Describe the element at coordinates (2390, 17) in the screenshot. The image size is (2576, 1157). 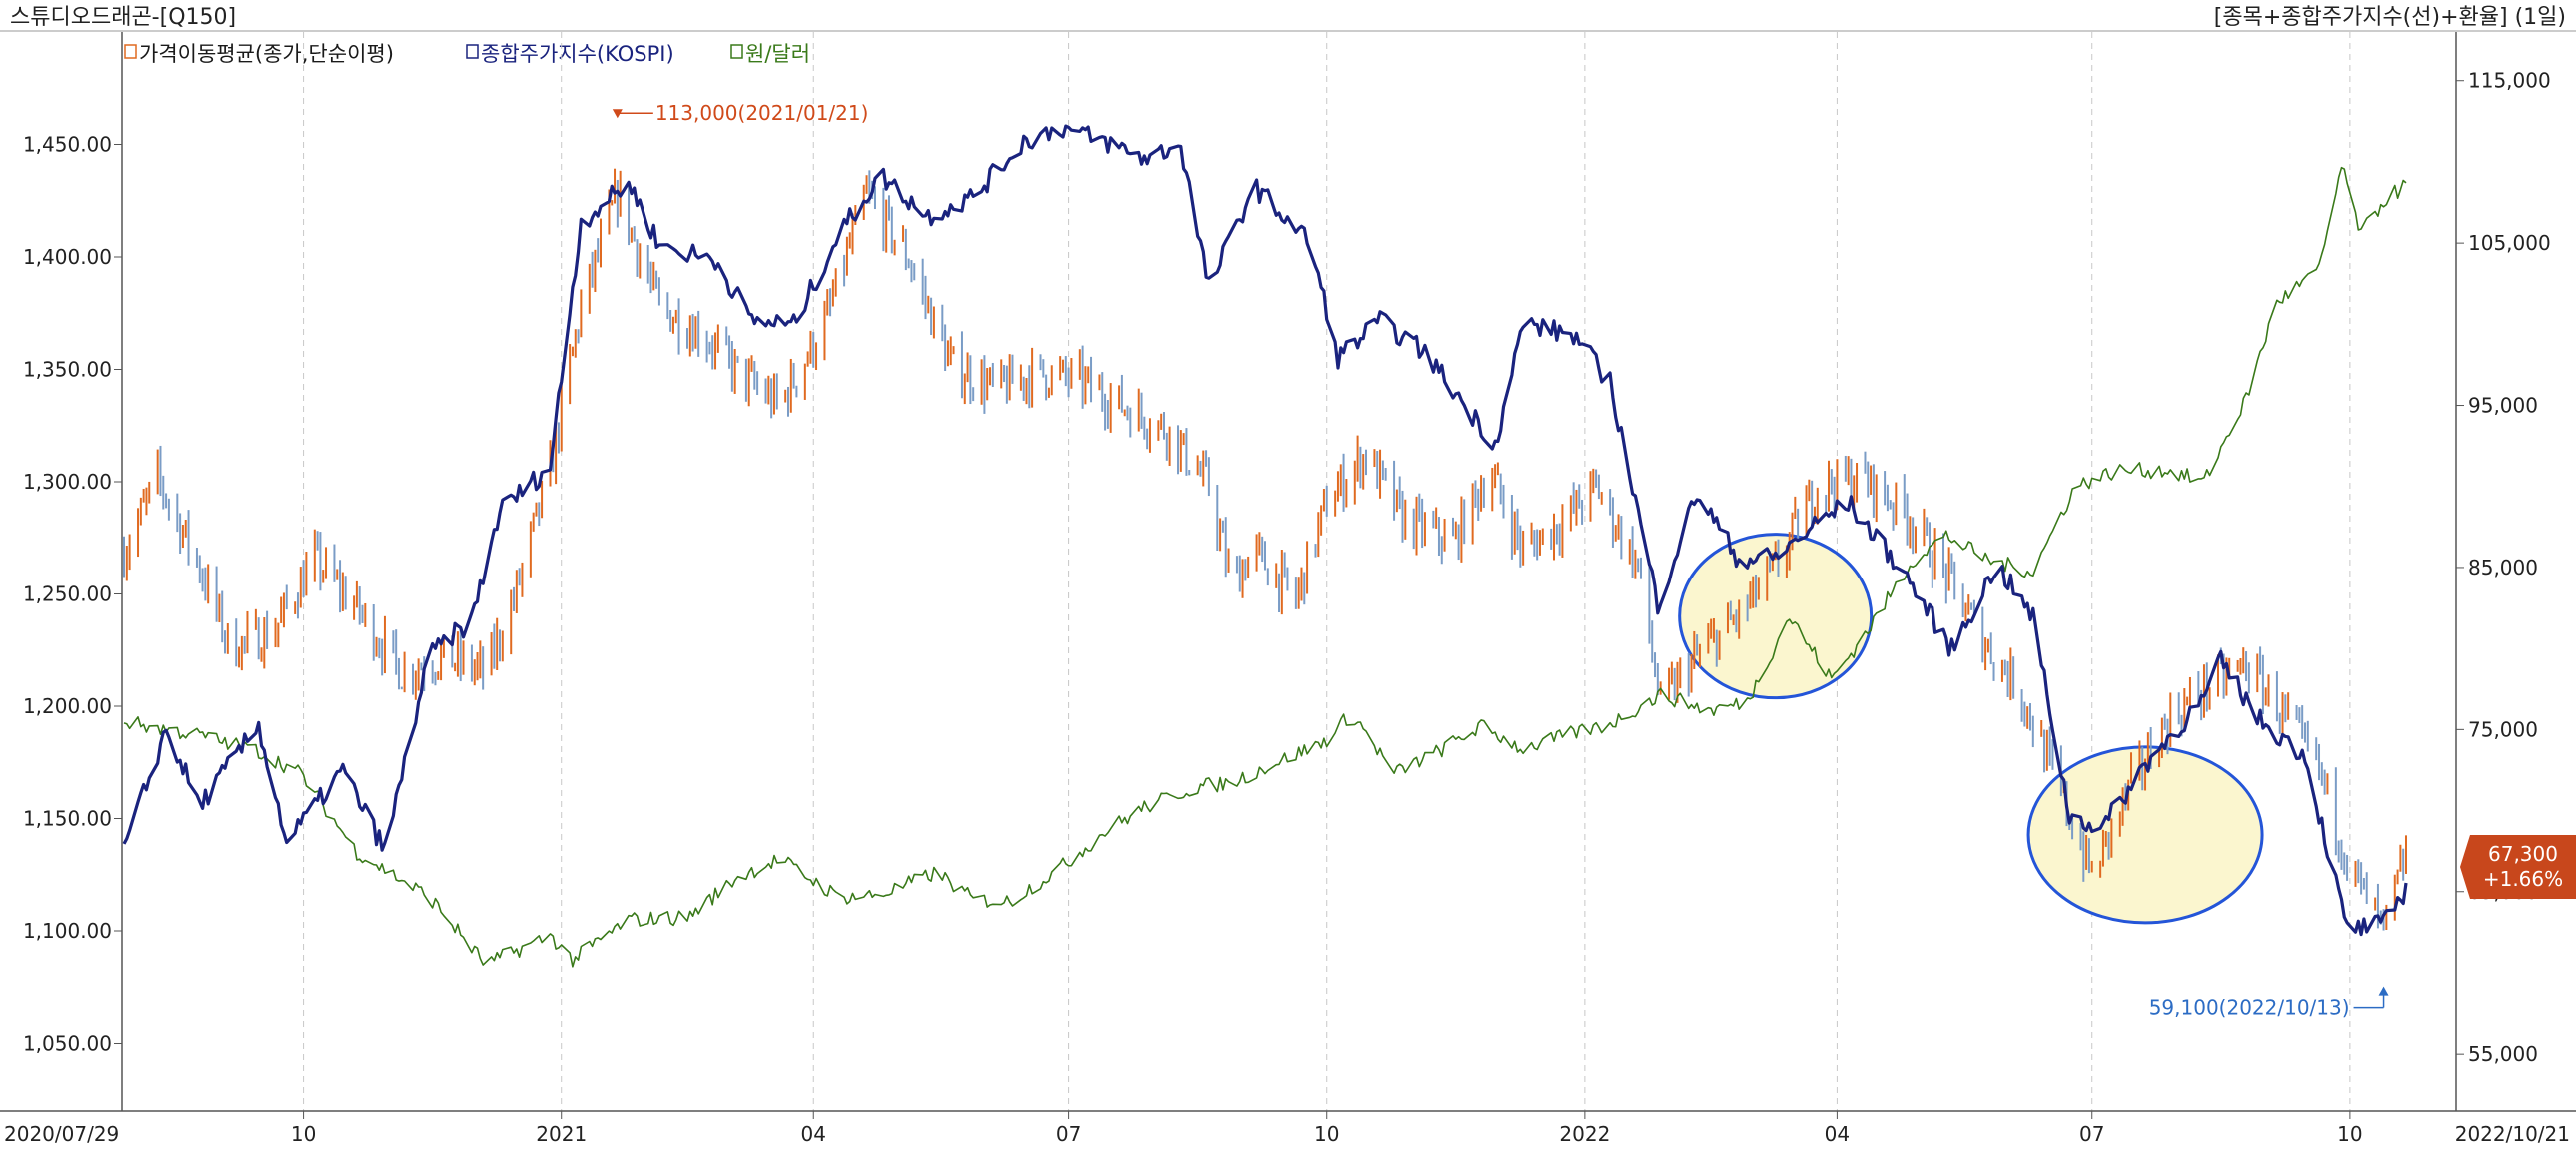
I see `chart-spec-label: [종목+종합주가지수(선)+환율] (1일)` at that location.